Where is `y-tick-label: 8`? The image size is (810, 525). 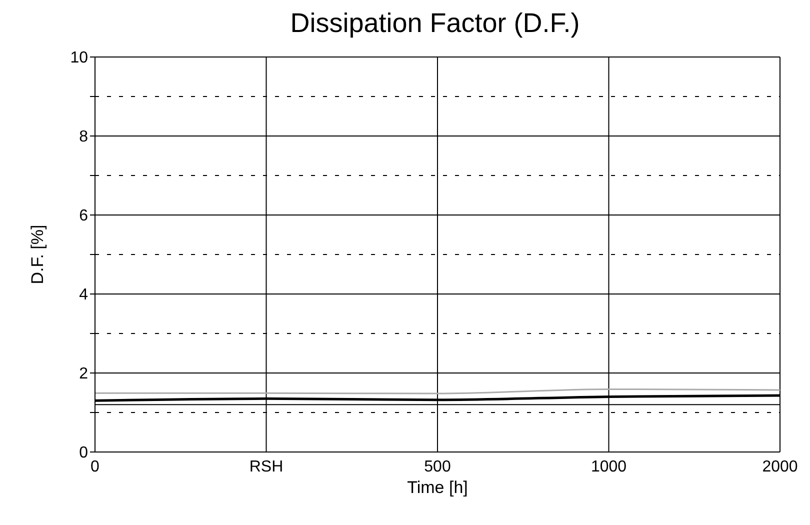 y-tick-label: 8 is located at coordinates (83, 137).